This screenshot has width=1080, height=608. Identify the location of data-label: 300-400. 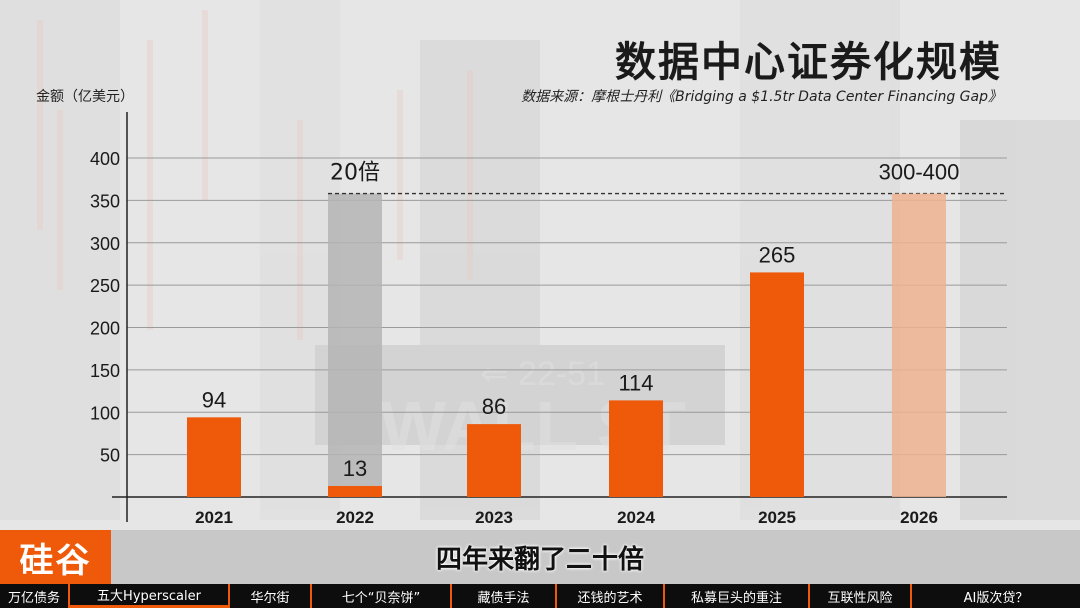
(919, 172).